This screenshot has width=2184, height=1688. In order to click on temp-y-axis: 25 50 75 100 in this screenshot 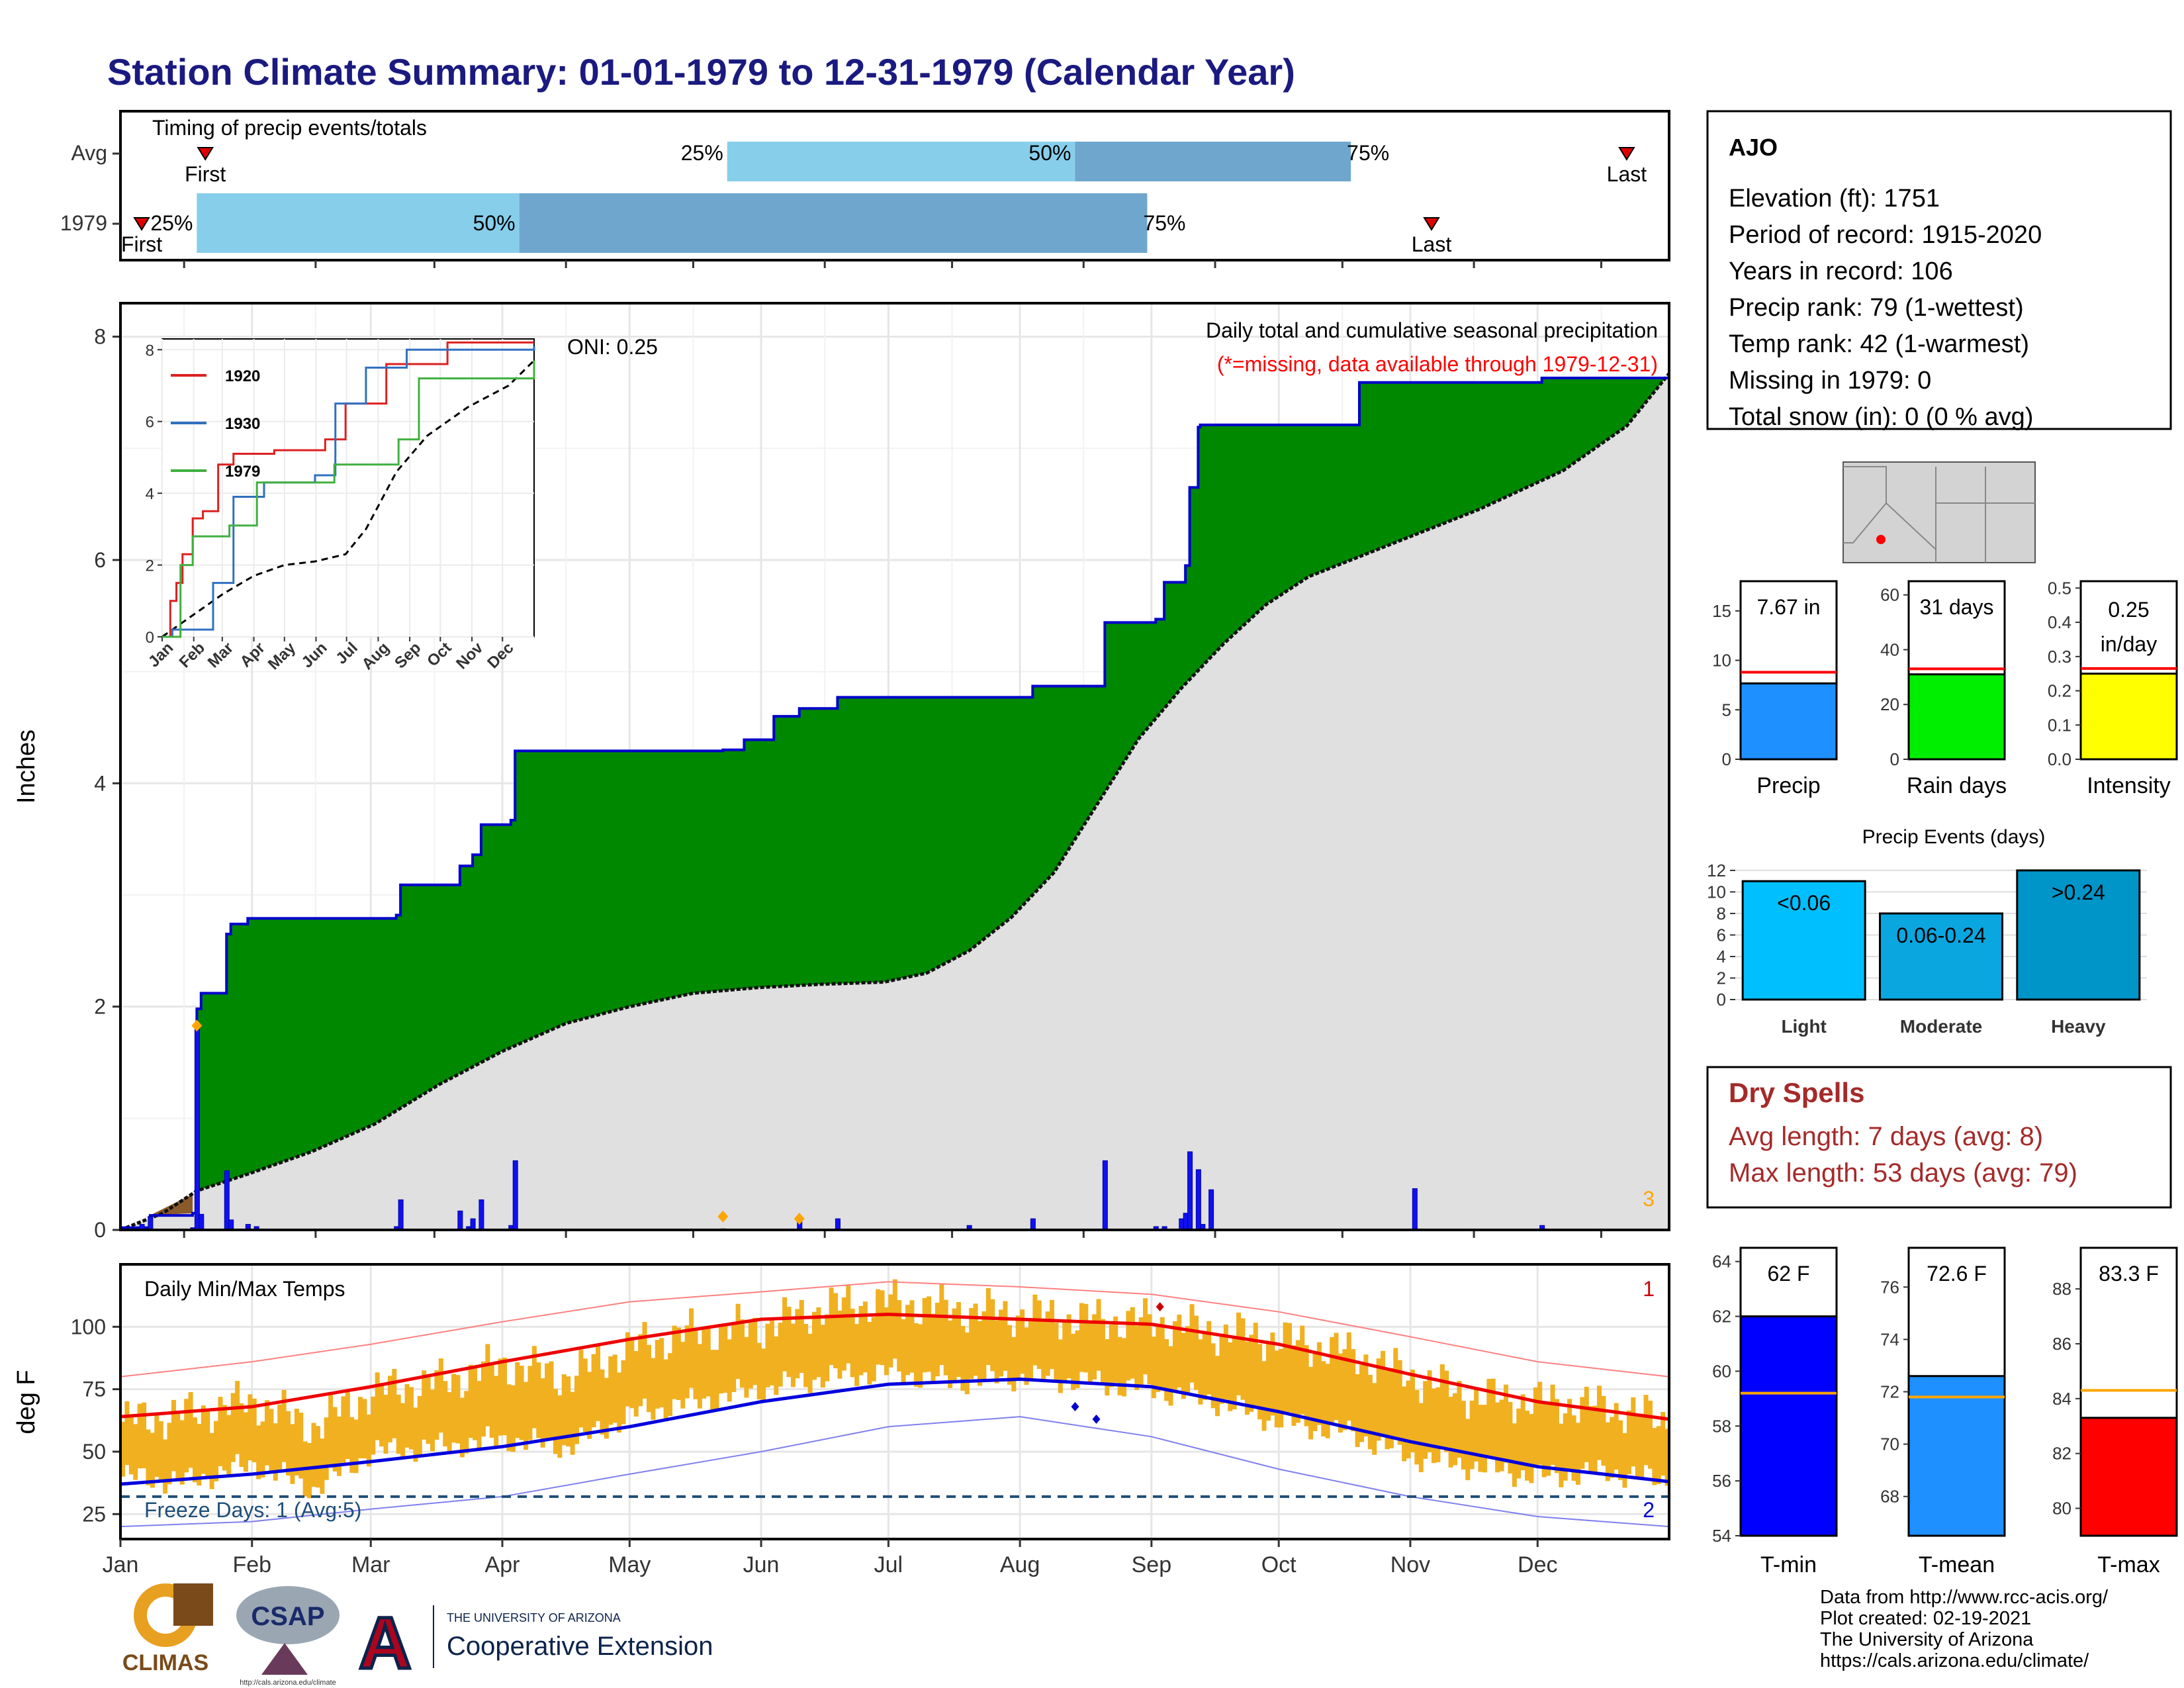, I will do `click(95, 1420)`.